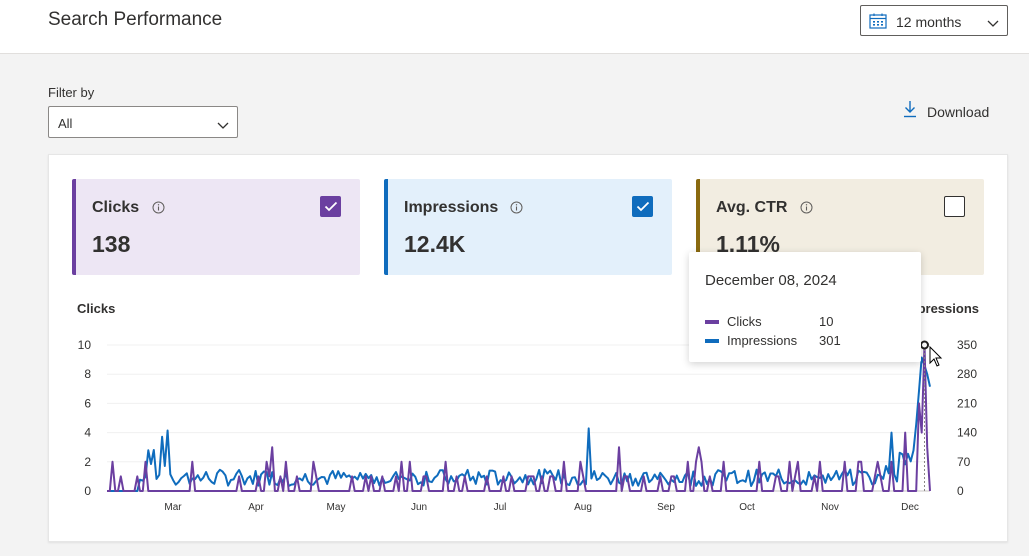 The width and height of the screenshot is (1029, 556). I want to click on right-tick-label: 140, so click(967, 433).